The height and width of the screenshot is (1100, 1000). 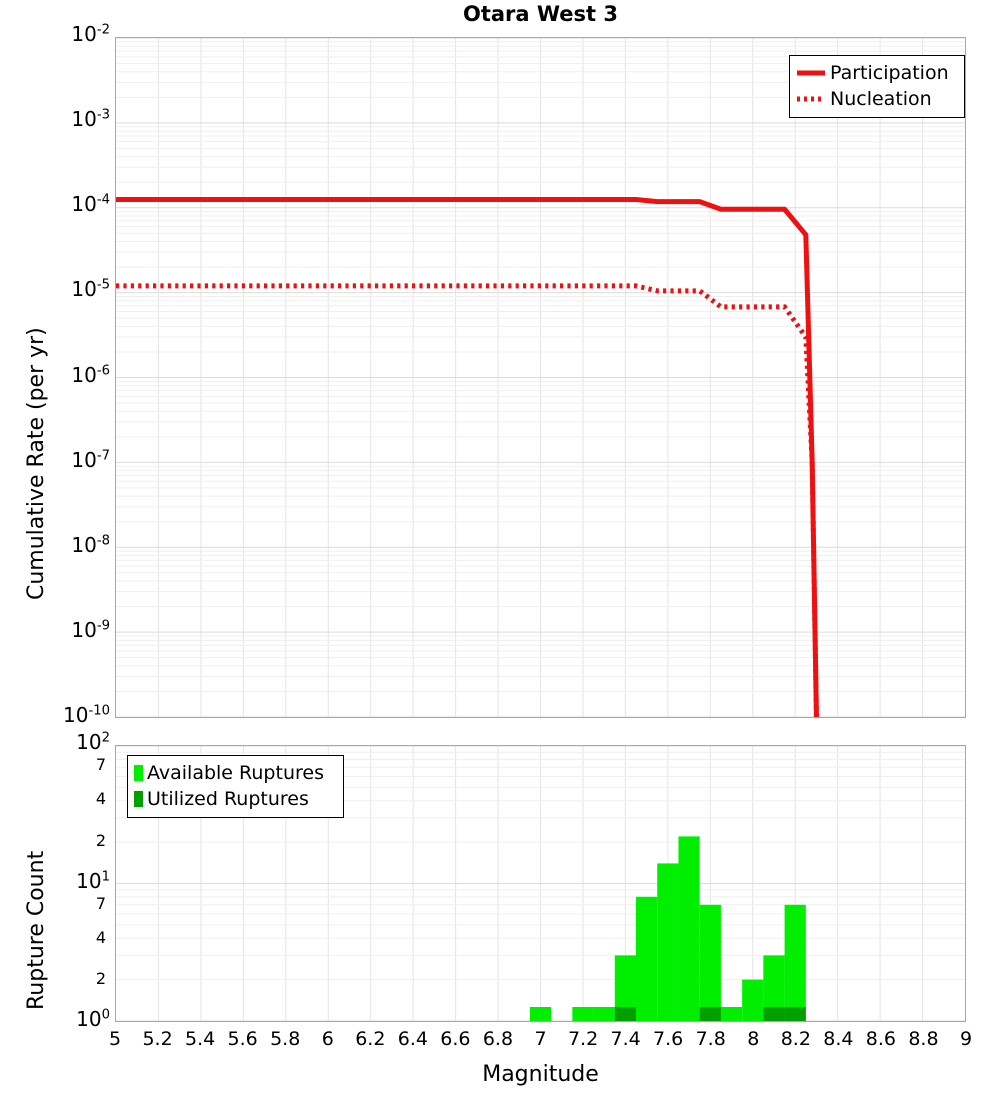 I want to click on legend-item-available: Available Ruptures, so click(x=235, y=773).